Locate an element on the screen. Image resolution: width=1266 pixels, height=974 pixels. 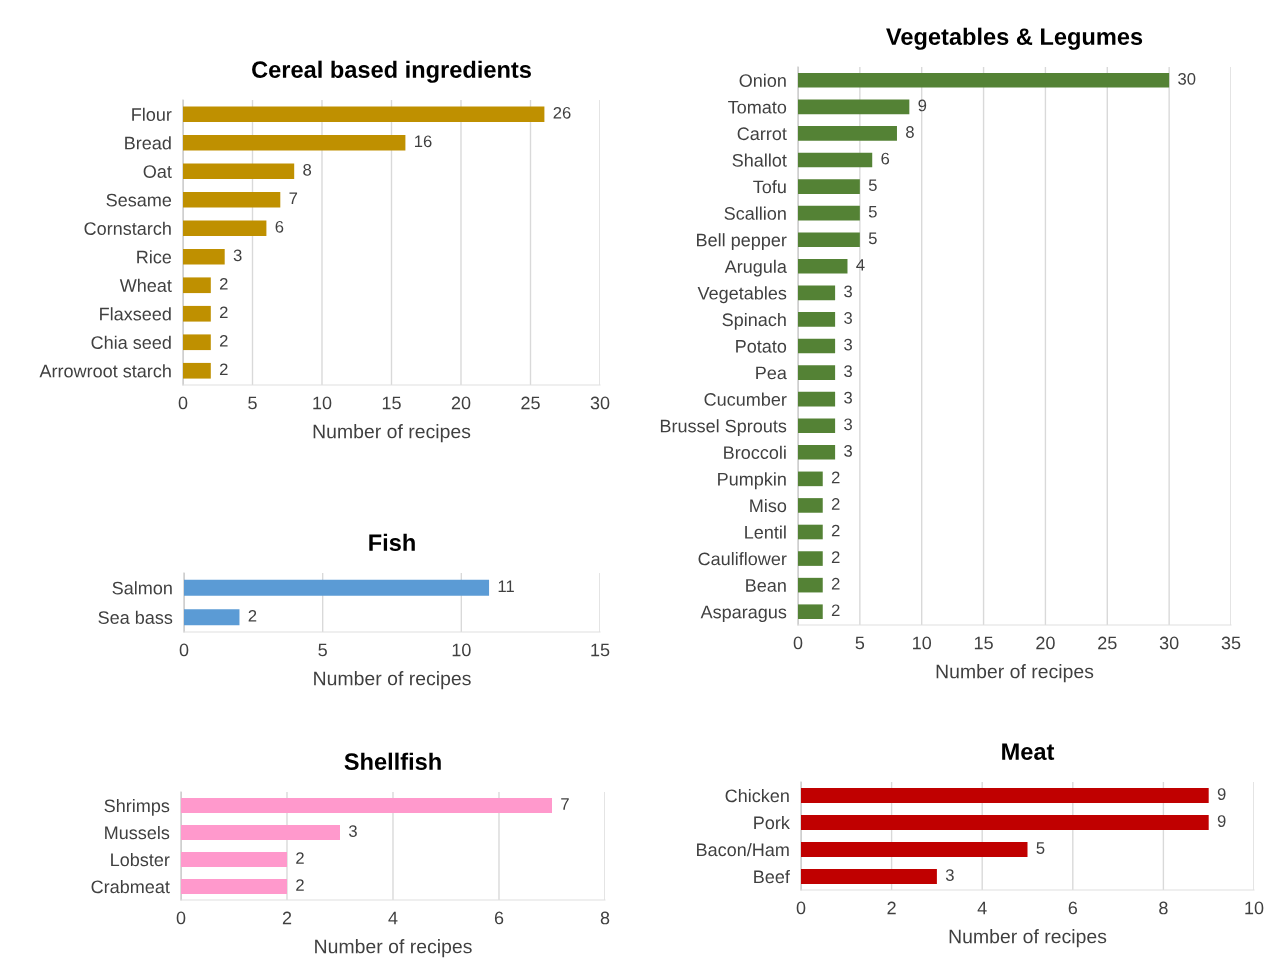
x-tick-label: 2 is located at coordinates (891, 908).